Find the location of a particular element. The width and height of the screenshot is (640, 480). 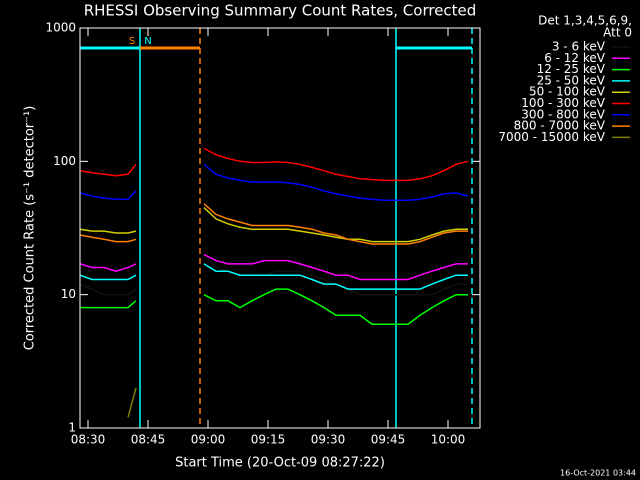

legend-label: 800 - 7000 keV is located at coordinates (560, 126).